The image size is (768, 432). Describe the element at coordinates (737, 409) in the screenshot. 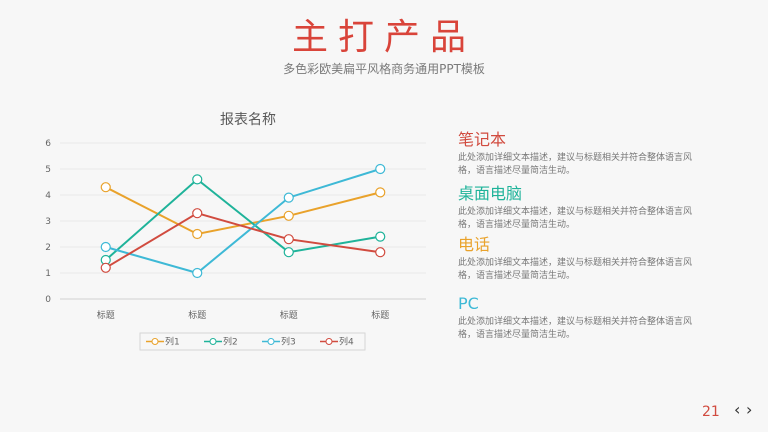

I see `chevron-left-icon: ‹` at that location.